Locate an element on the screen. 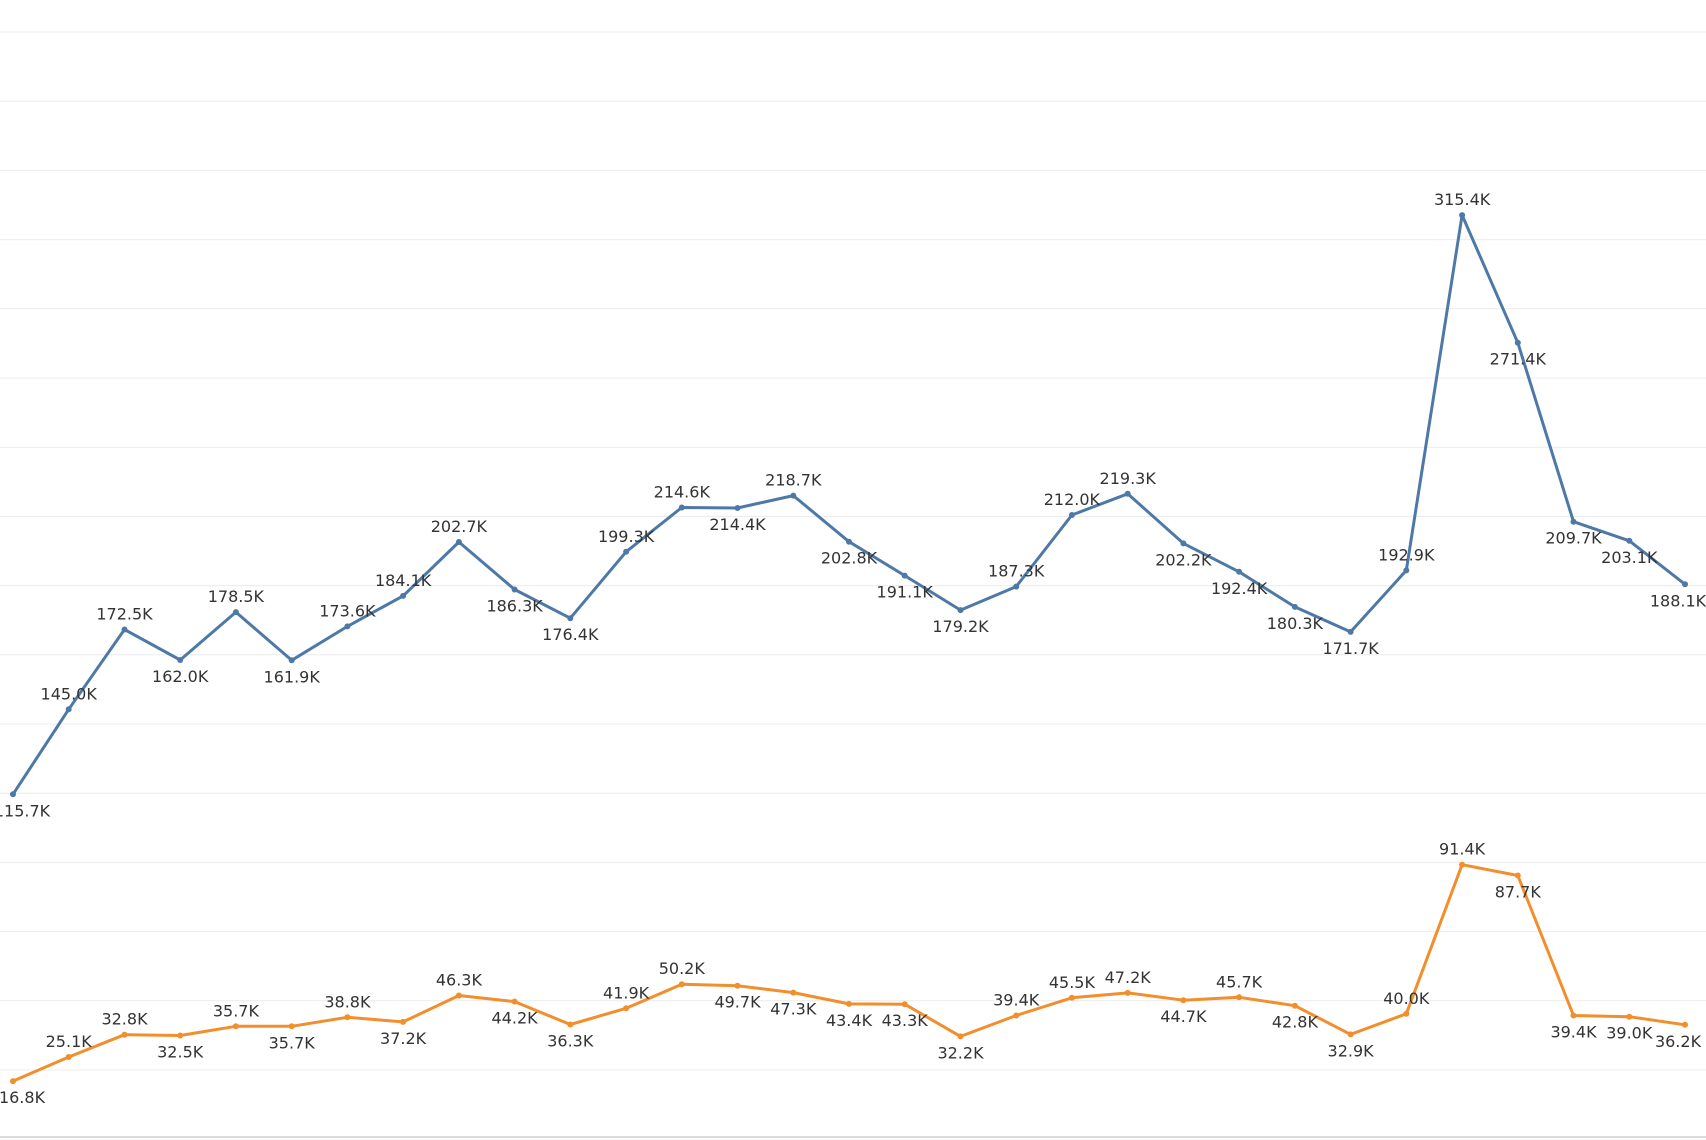  data-label: 47.2K is located at coordinates (1128, 977).